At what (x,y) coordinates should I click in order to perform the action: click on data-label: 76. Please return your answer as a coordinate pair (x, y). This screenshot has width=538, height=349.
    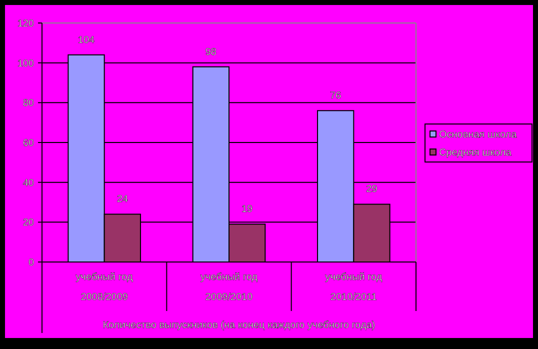
    Looking at the image, I should click on (336, 96).